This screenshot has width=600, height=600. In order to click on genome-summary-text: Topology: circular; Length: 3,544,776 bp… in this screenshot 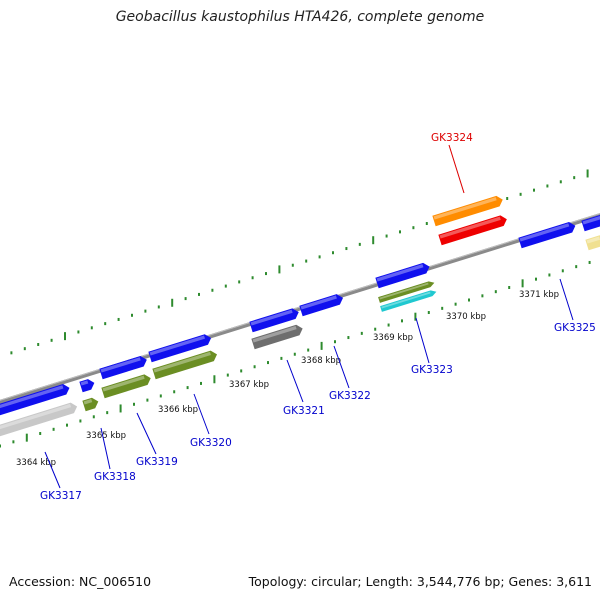, I will do `click(420, 581)`.